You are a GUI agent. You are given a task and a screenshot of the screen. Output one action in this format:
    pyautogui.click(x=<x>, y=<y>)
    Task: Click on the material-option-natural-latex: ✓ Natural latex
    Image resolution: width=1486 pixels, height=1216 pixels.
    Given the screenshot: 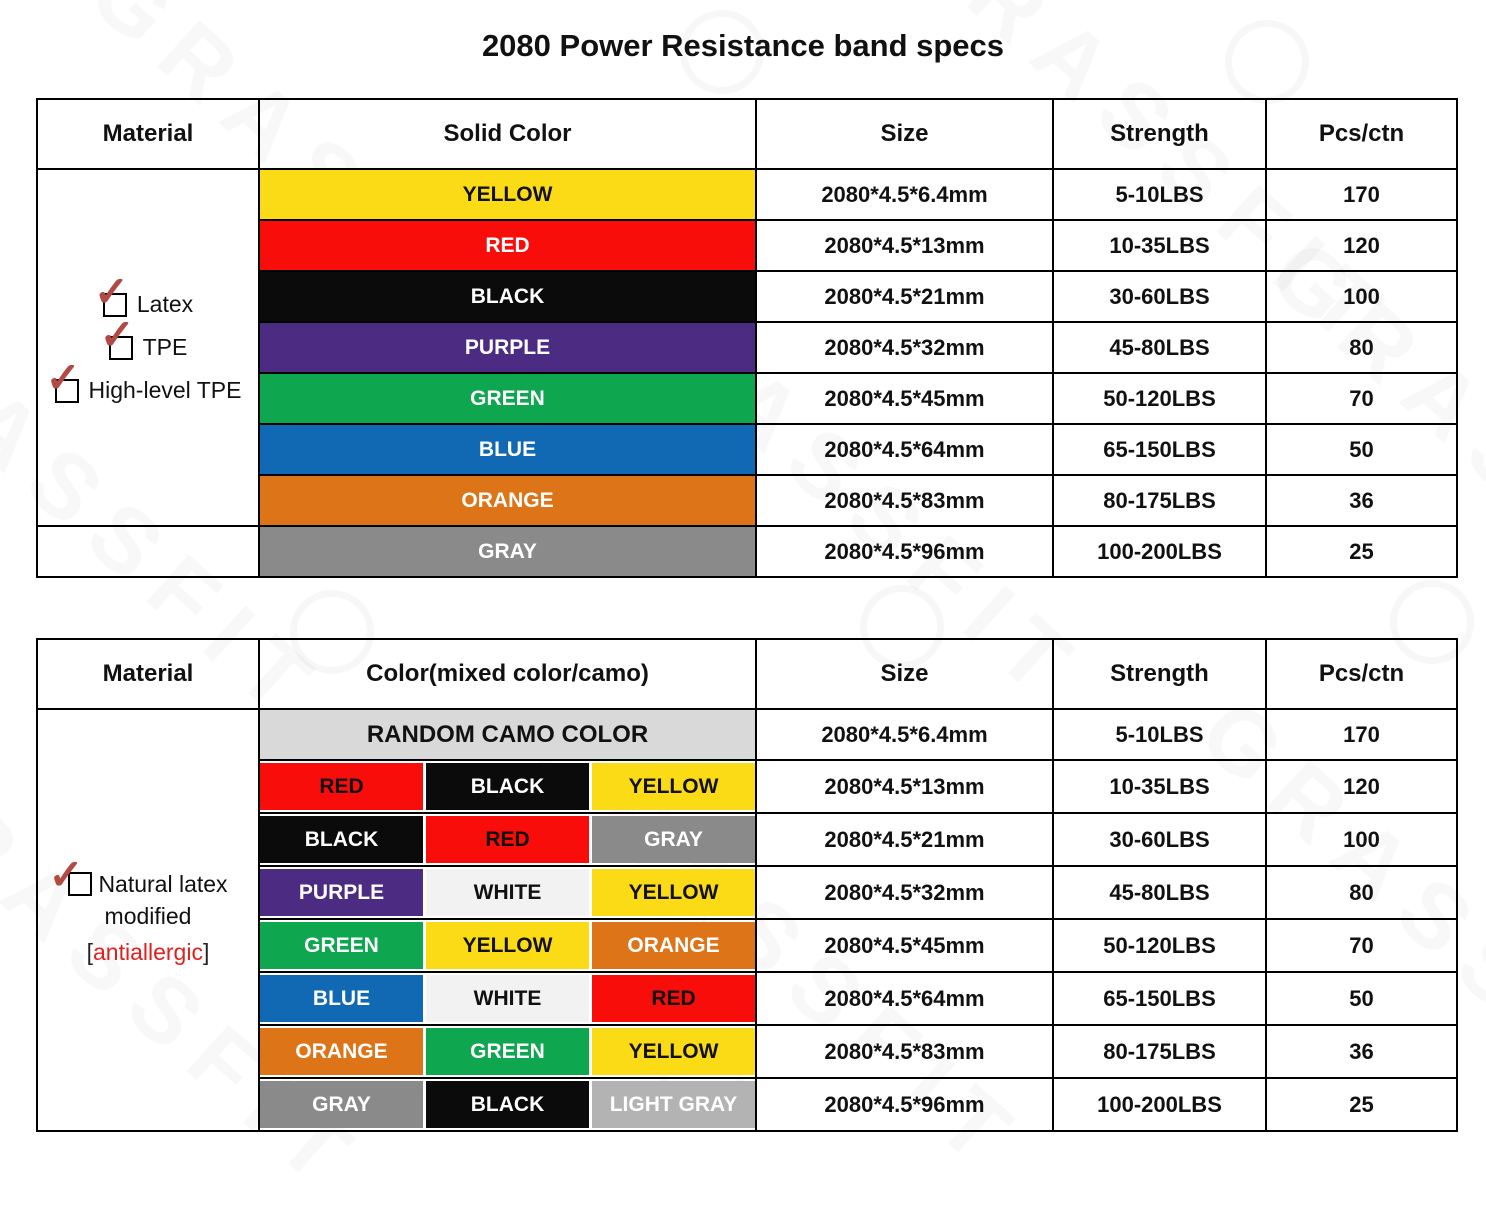 What is the action you would take?
    pyautogui.click(x=138, y=876)
    